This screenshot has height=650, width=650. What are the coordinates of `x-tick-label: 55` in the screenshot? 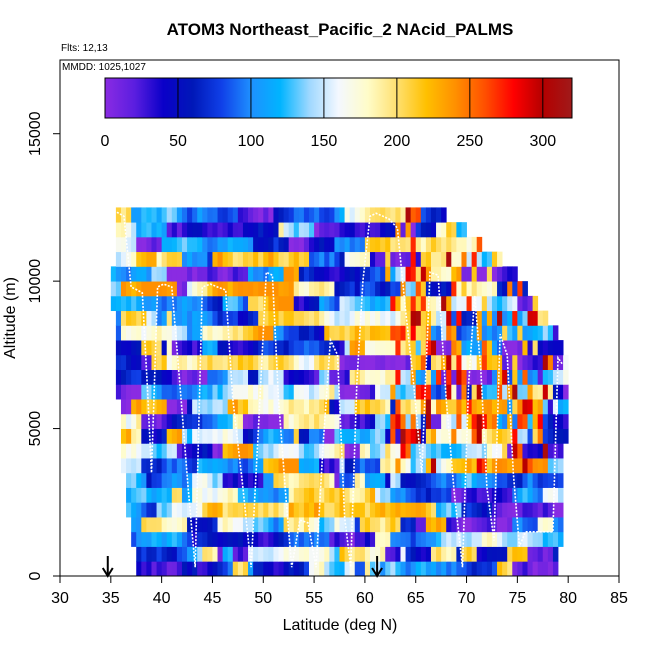 It's located at (314, 598).